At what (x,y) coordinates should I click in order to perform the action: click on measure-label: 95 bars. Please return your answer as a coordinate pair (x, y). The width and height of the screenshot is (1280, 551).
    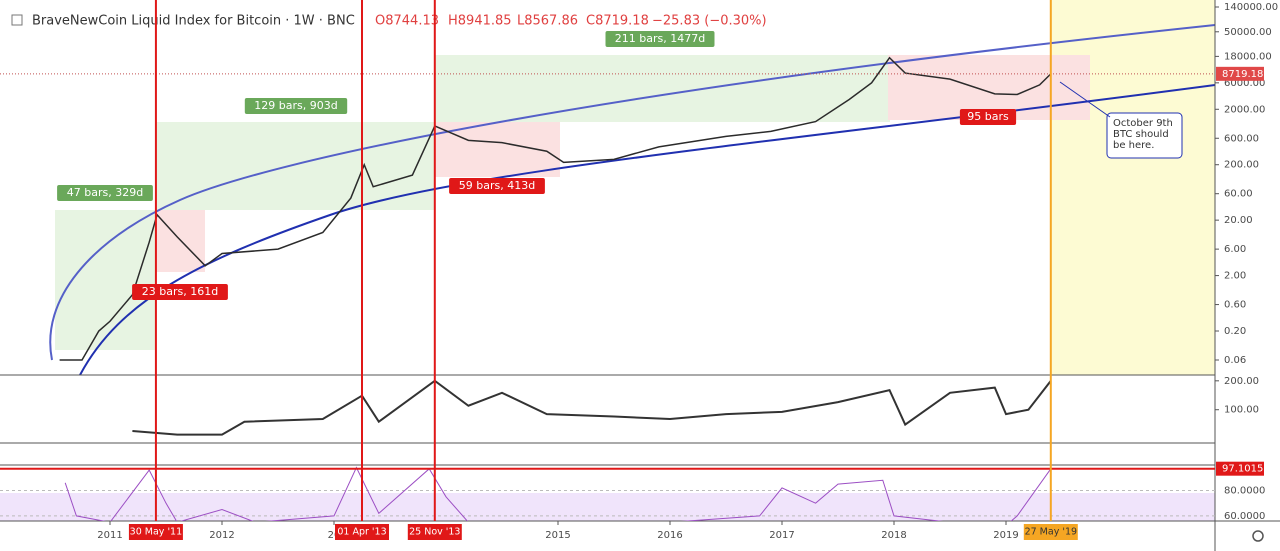
    Looking at the image, I should click on (988, 116).